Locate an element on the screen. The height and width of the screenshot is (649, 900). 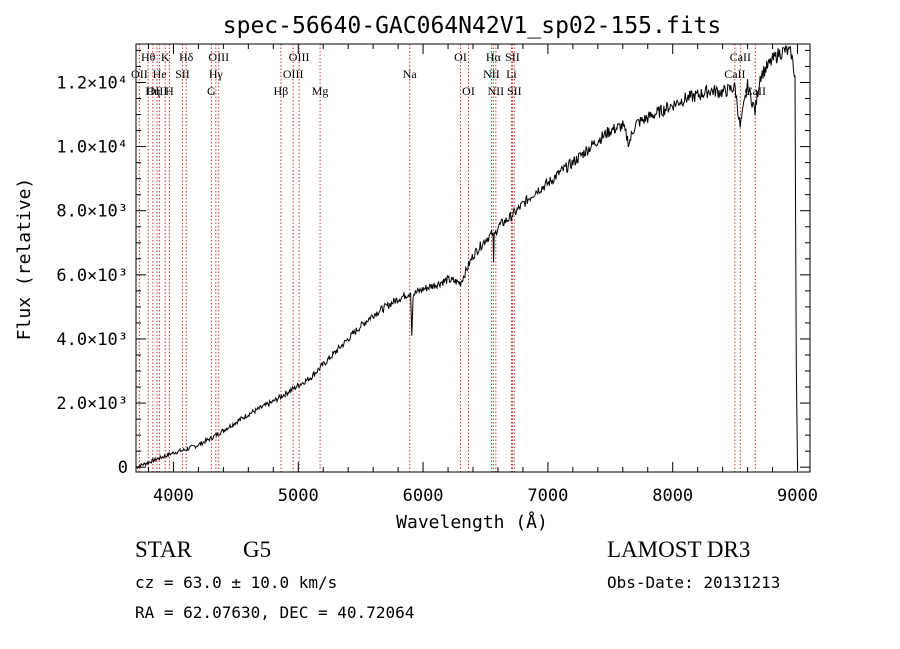
line-label: Hθ is located at coordinates (148, 57).